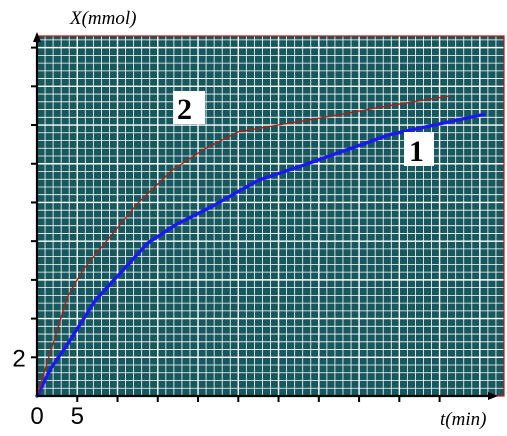 This screenshot has height=436, width=507. I want to click on y-axis-label: X(mmol), so click(102, 18).